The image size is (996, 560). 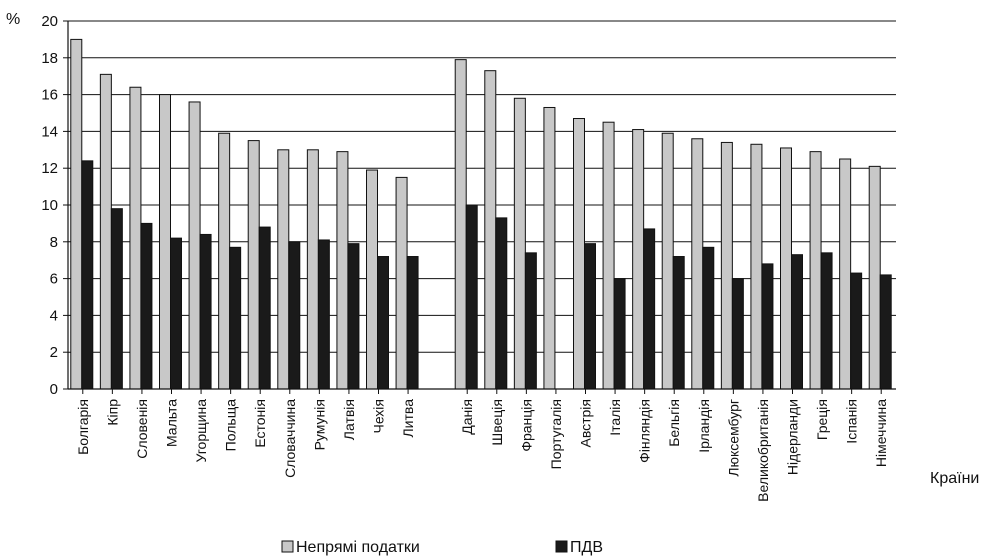 What do you see at coordinates (54, 389) in the screenshot?
I see `y-tick-label: 0` at bounding box center [54, 389].